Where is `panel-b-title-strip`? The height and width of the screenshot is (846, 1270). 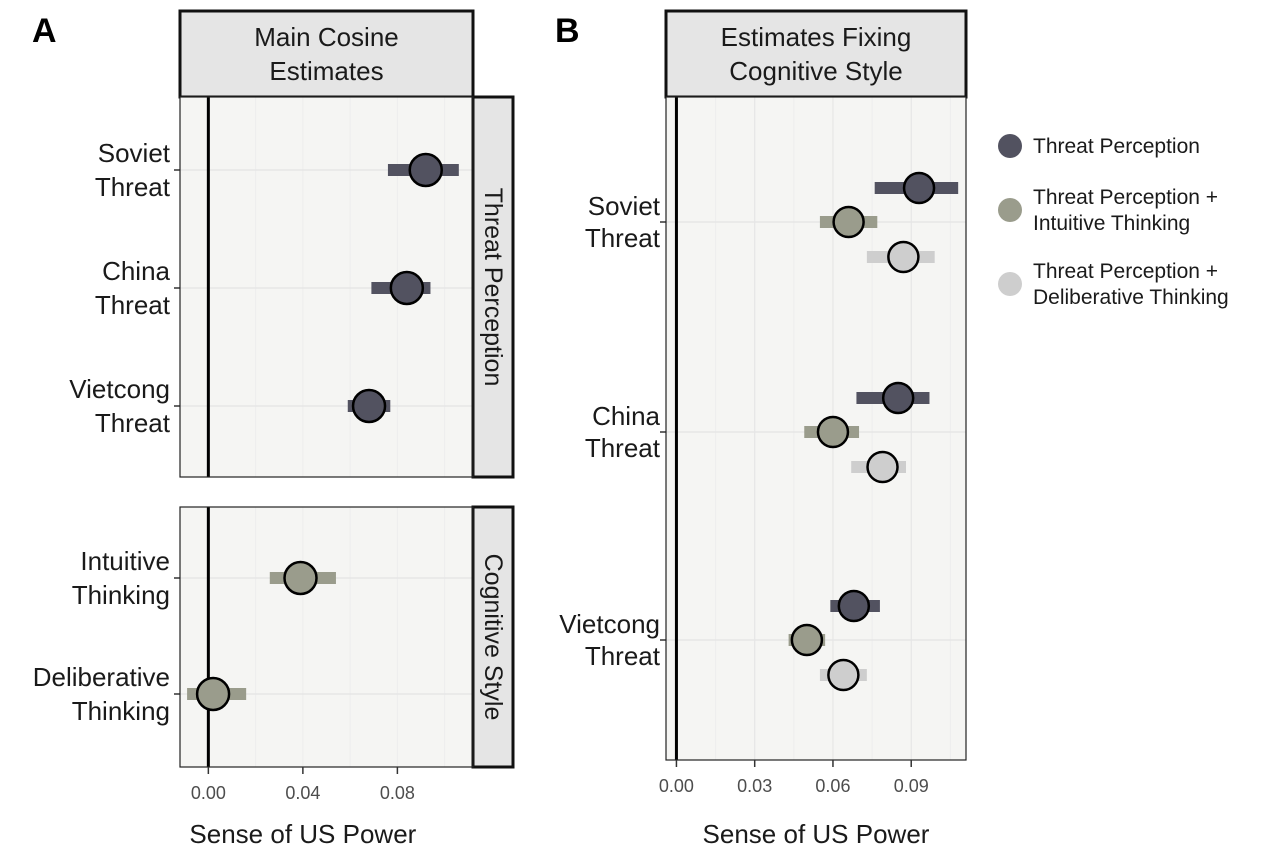
panel-b-title-strip is located at coordinates (816, 54).